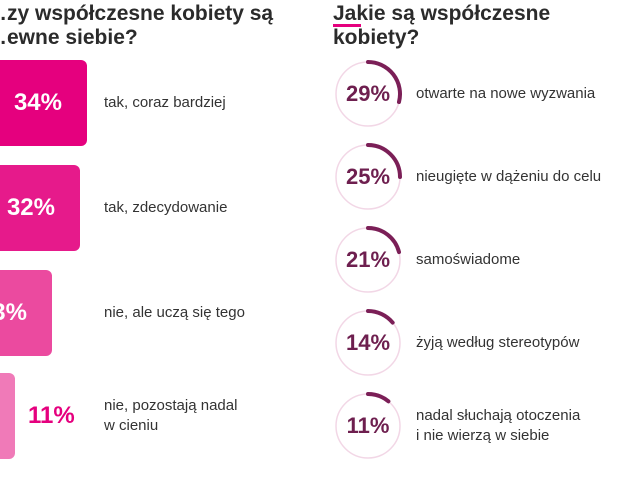 This screenshot has width=630, height=500. I want to click on bar-category-label: nie, pozostają nadal w cieniu, so click(170, 416).